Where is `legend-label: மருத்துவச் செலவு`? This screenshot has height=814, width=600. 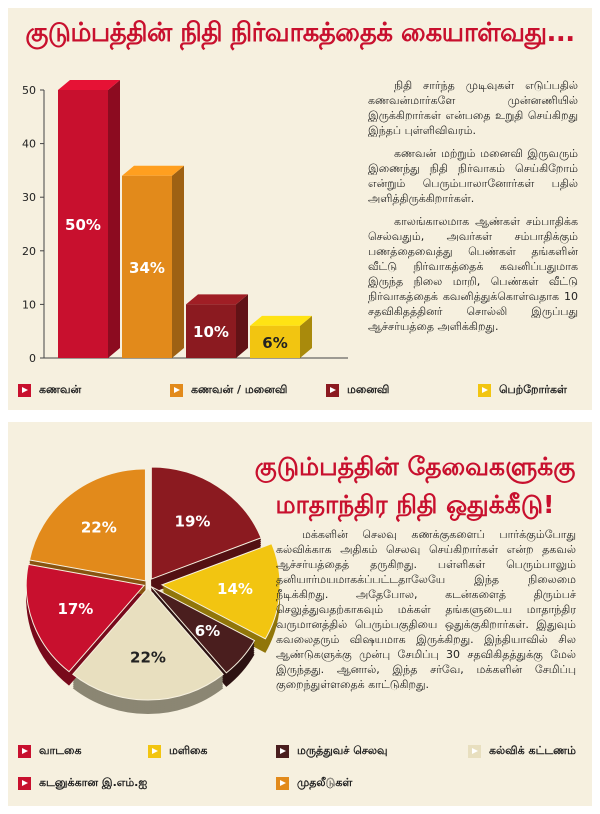
legend-label: மருத்துவச் செலவு is located at coordinates (342, 750).